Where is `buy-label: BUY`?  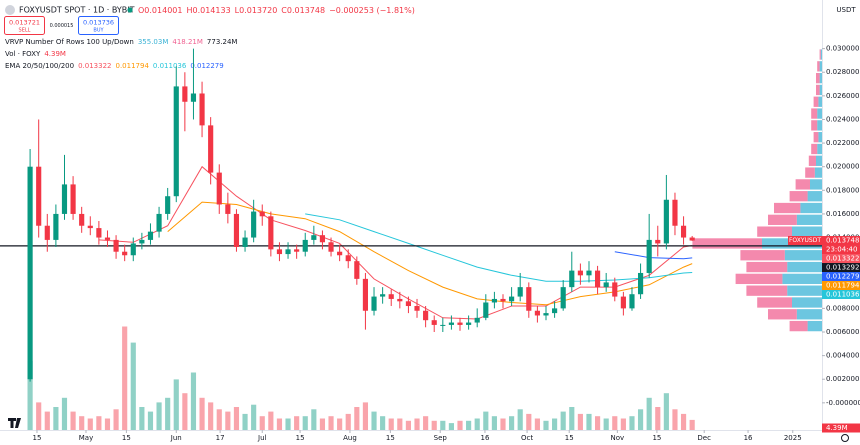
buy-label: BUY is located at coordinates (98, 31).